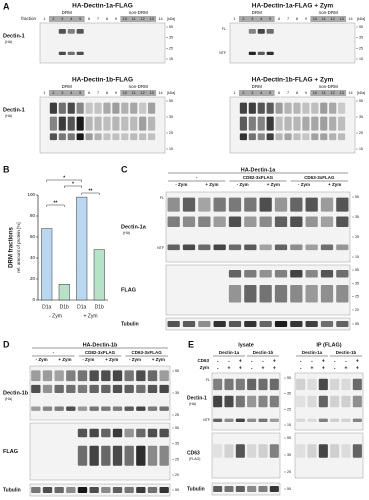 This screenshot has height=500, width=369. Describe the element at coordinates (18, 247) in the screenshot. I see `y-axis-label: rel. amount of protein [%]` at that location.